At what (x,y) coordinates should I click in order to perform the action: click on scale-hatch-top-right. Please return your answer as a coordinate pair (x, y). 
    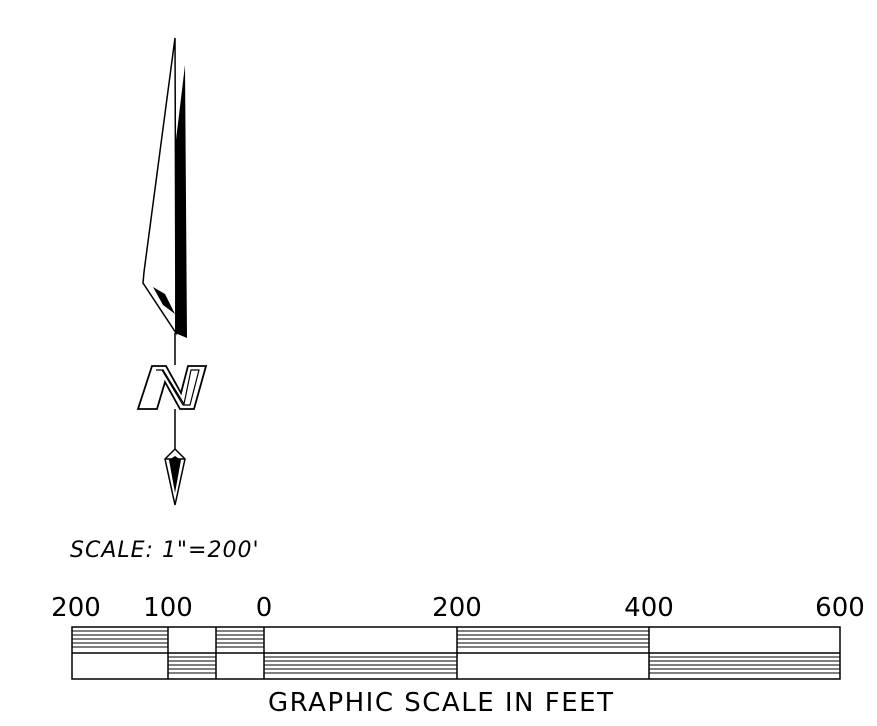
    Looking at the image, I should click on (553, 639).